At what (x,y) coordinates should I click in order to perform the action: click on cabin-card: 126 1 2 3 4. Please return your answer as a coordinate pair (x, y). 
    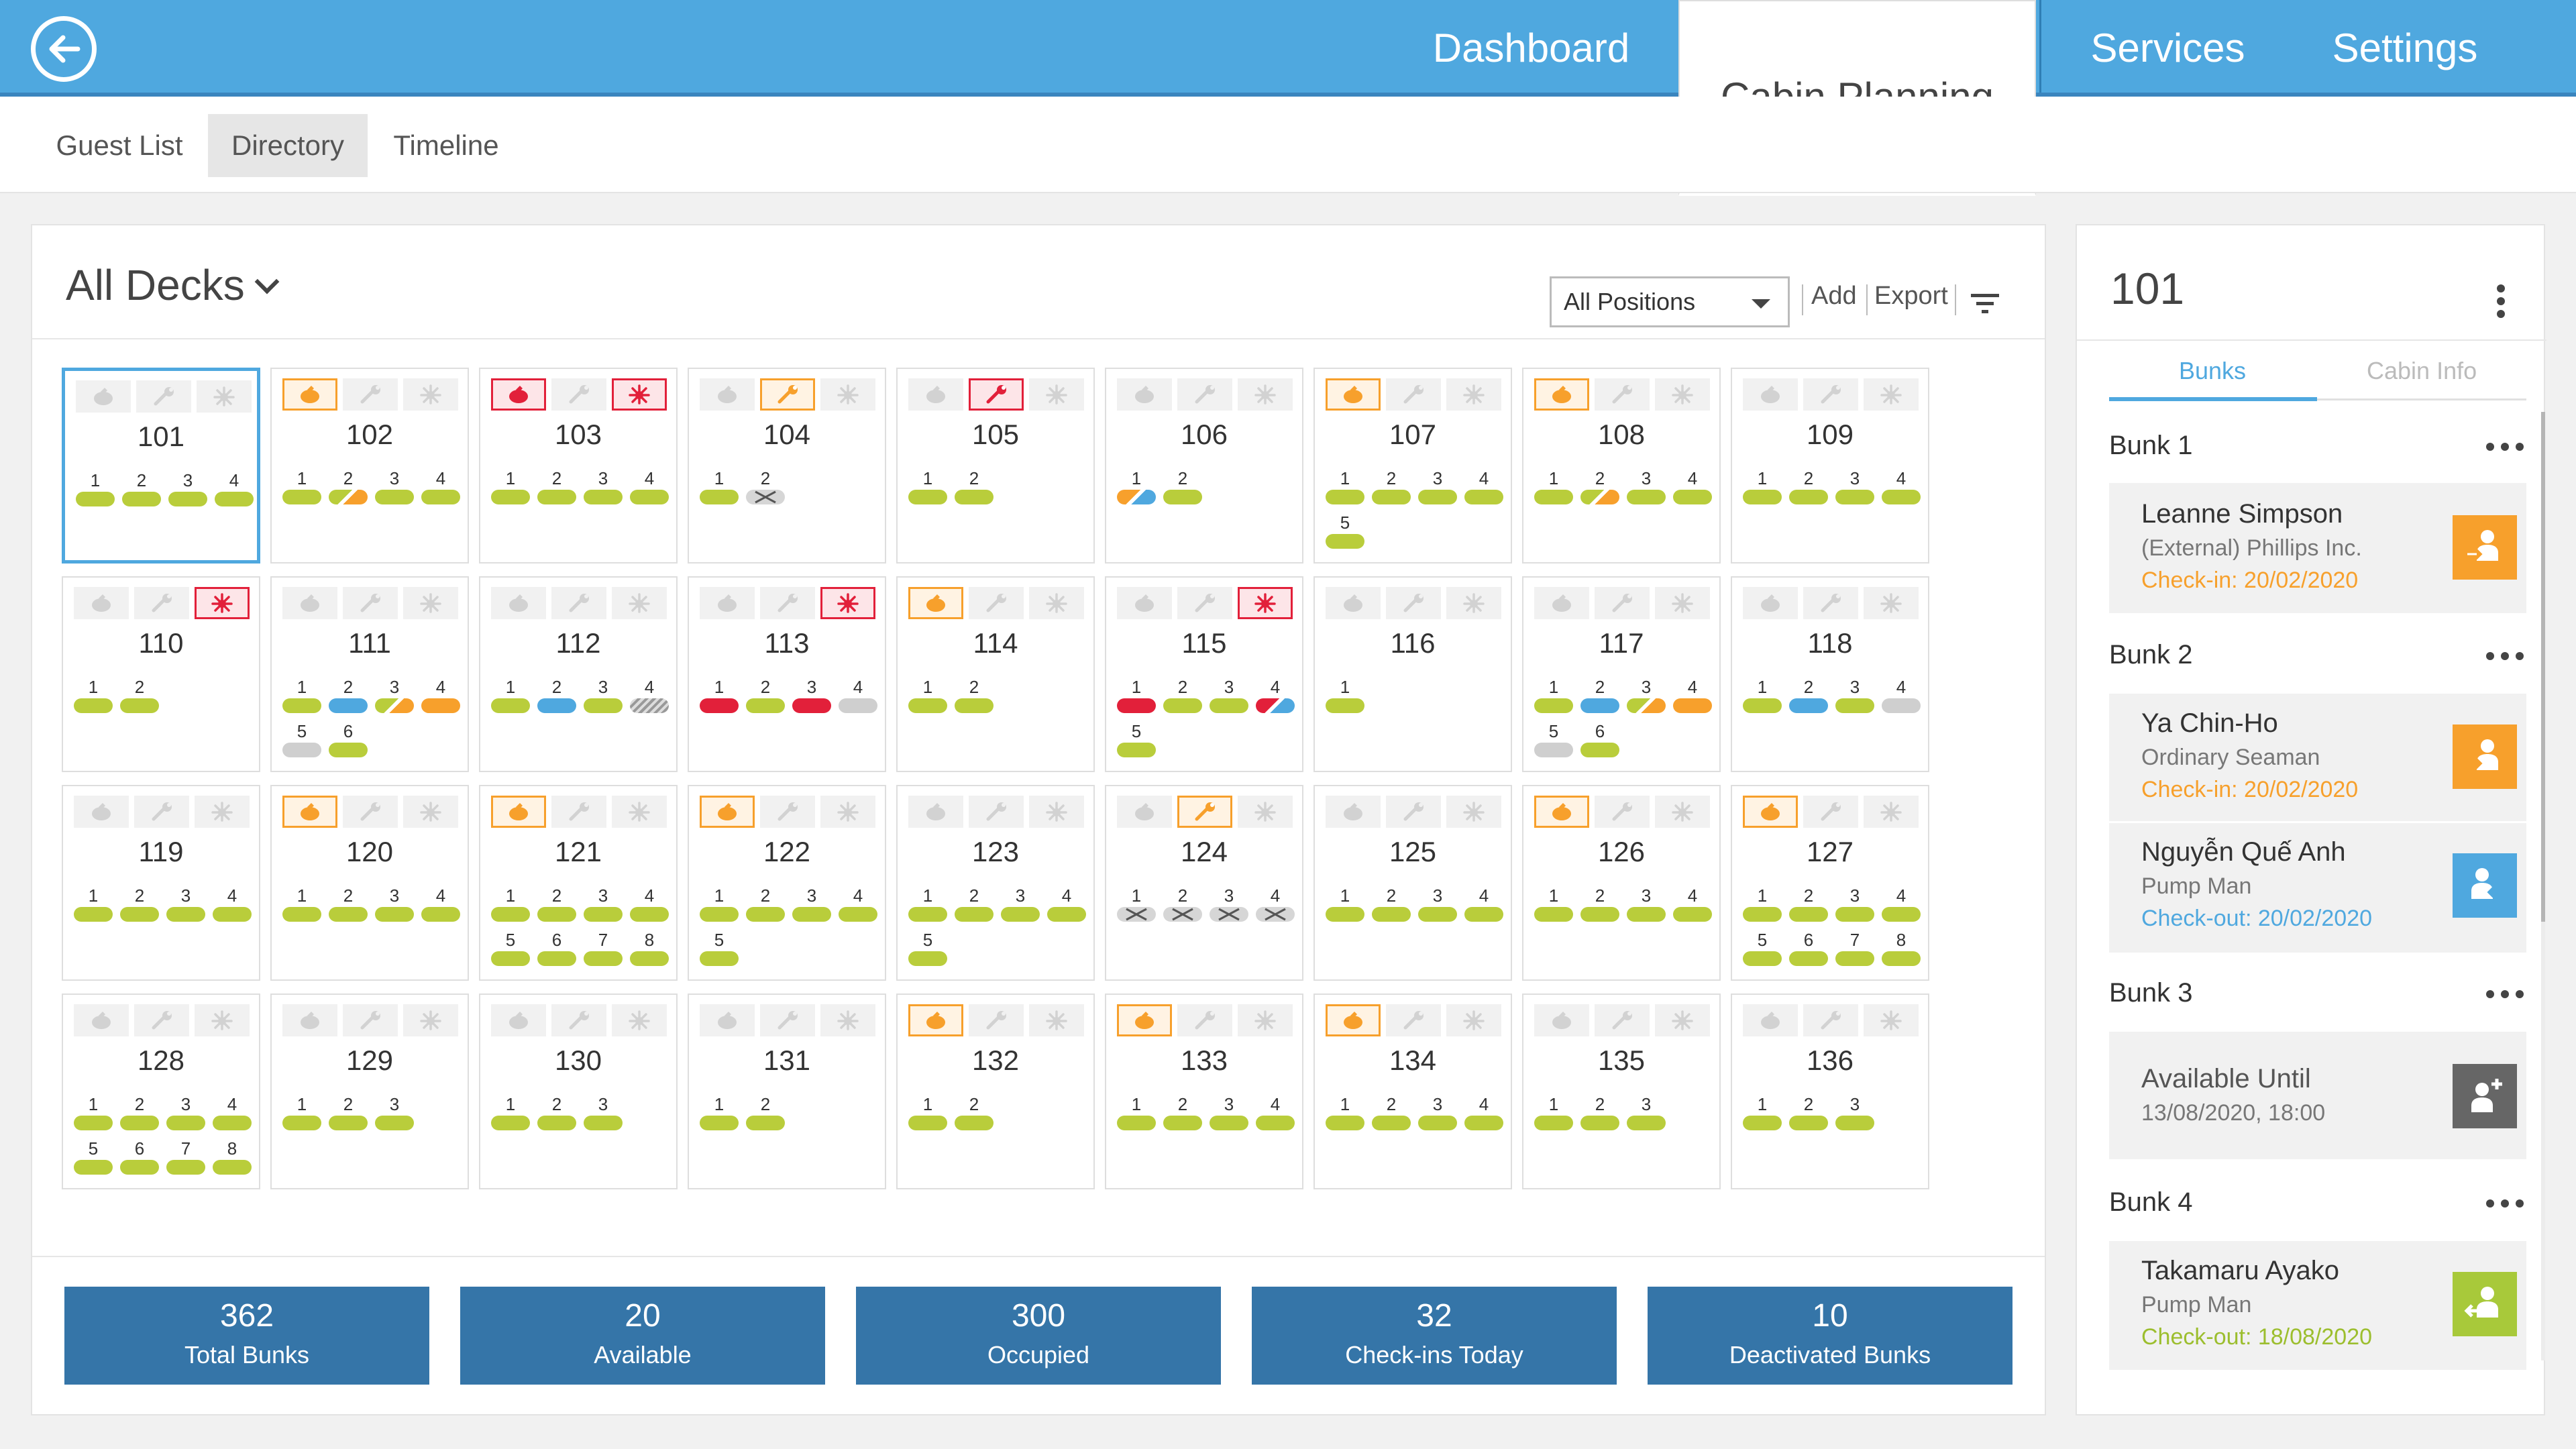
    Looking at the image, I should click on (1621, 883).